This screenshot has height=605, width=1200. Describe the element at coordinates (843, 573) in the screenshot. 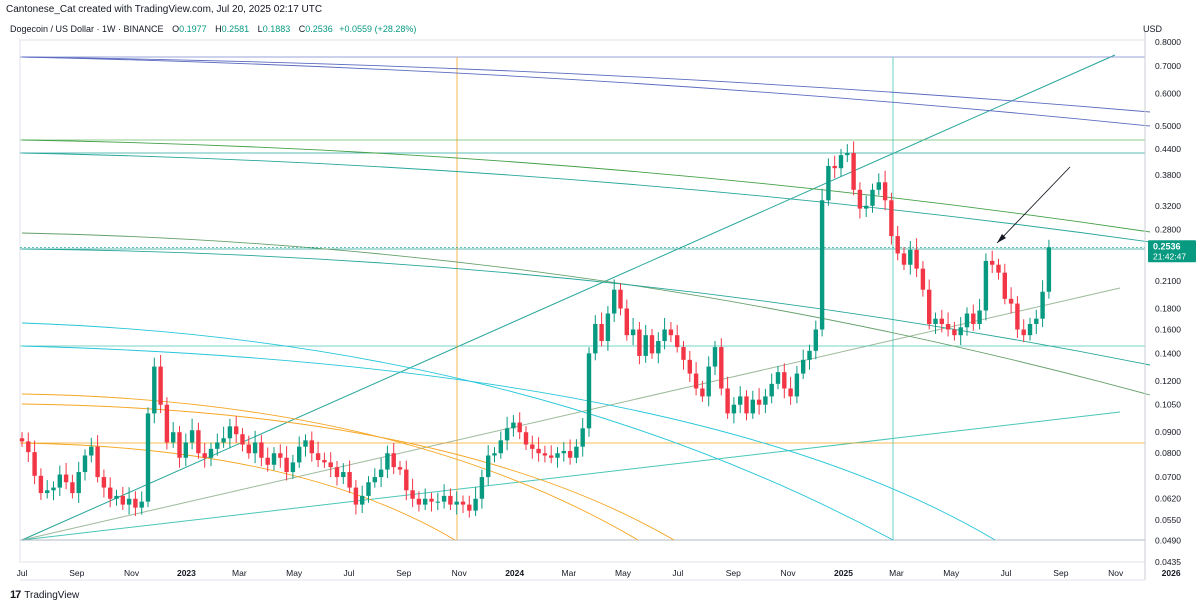

I see `time-tick-label: 2025` at that location.